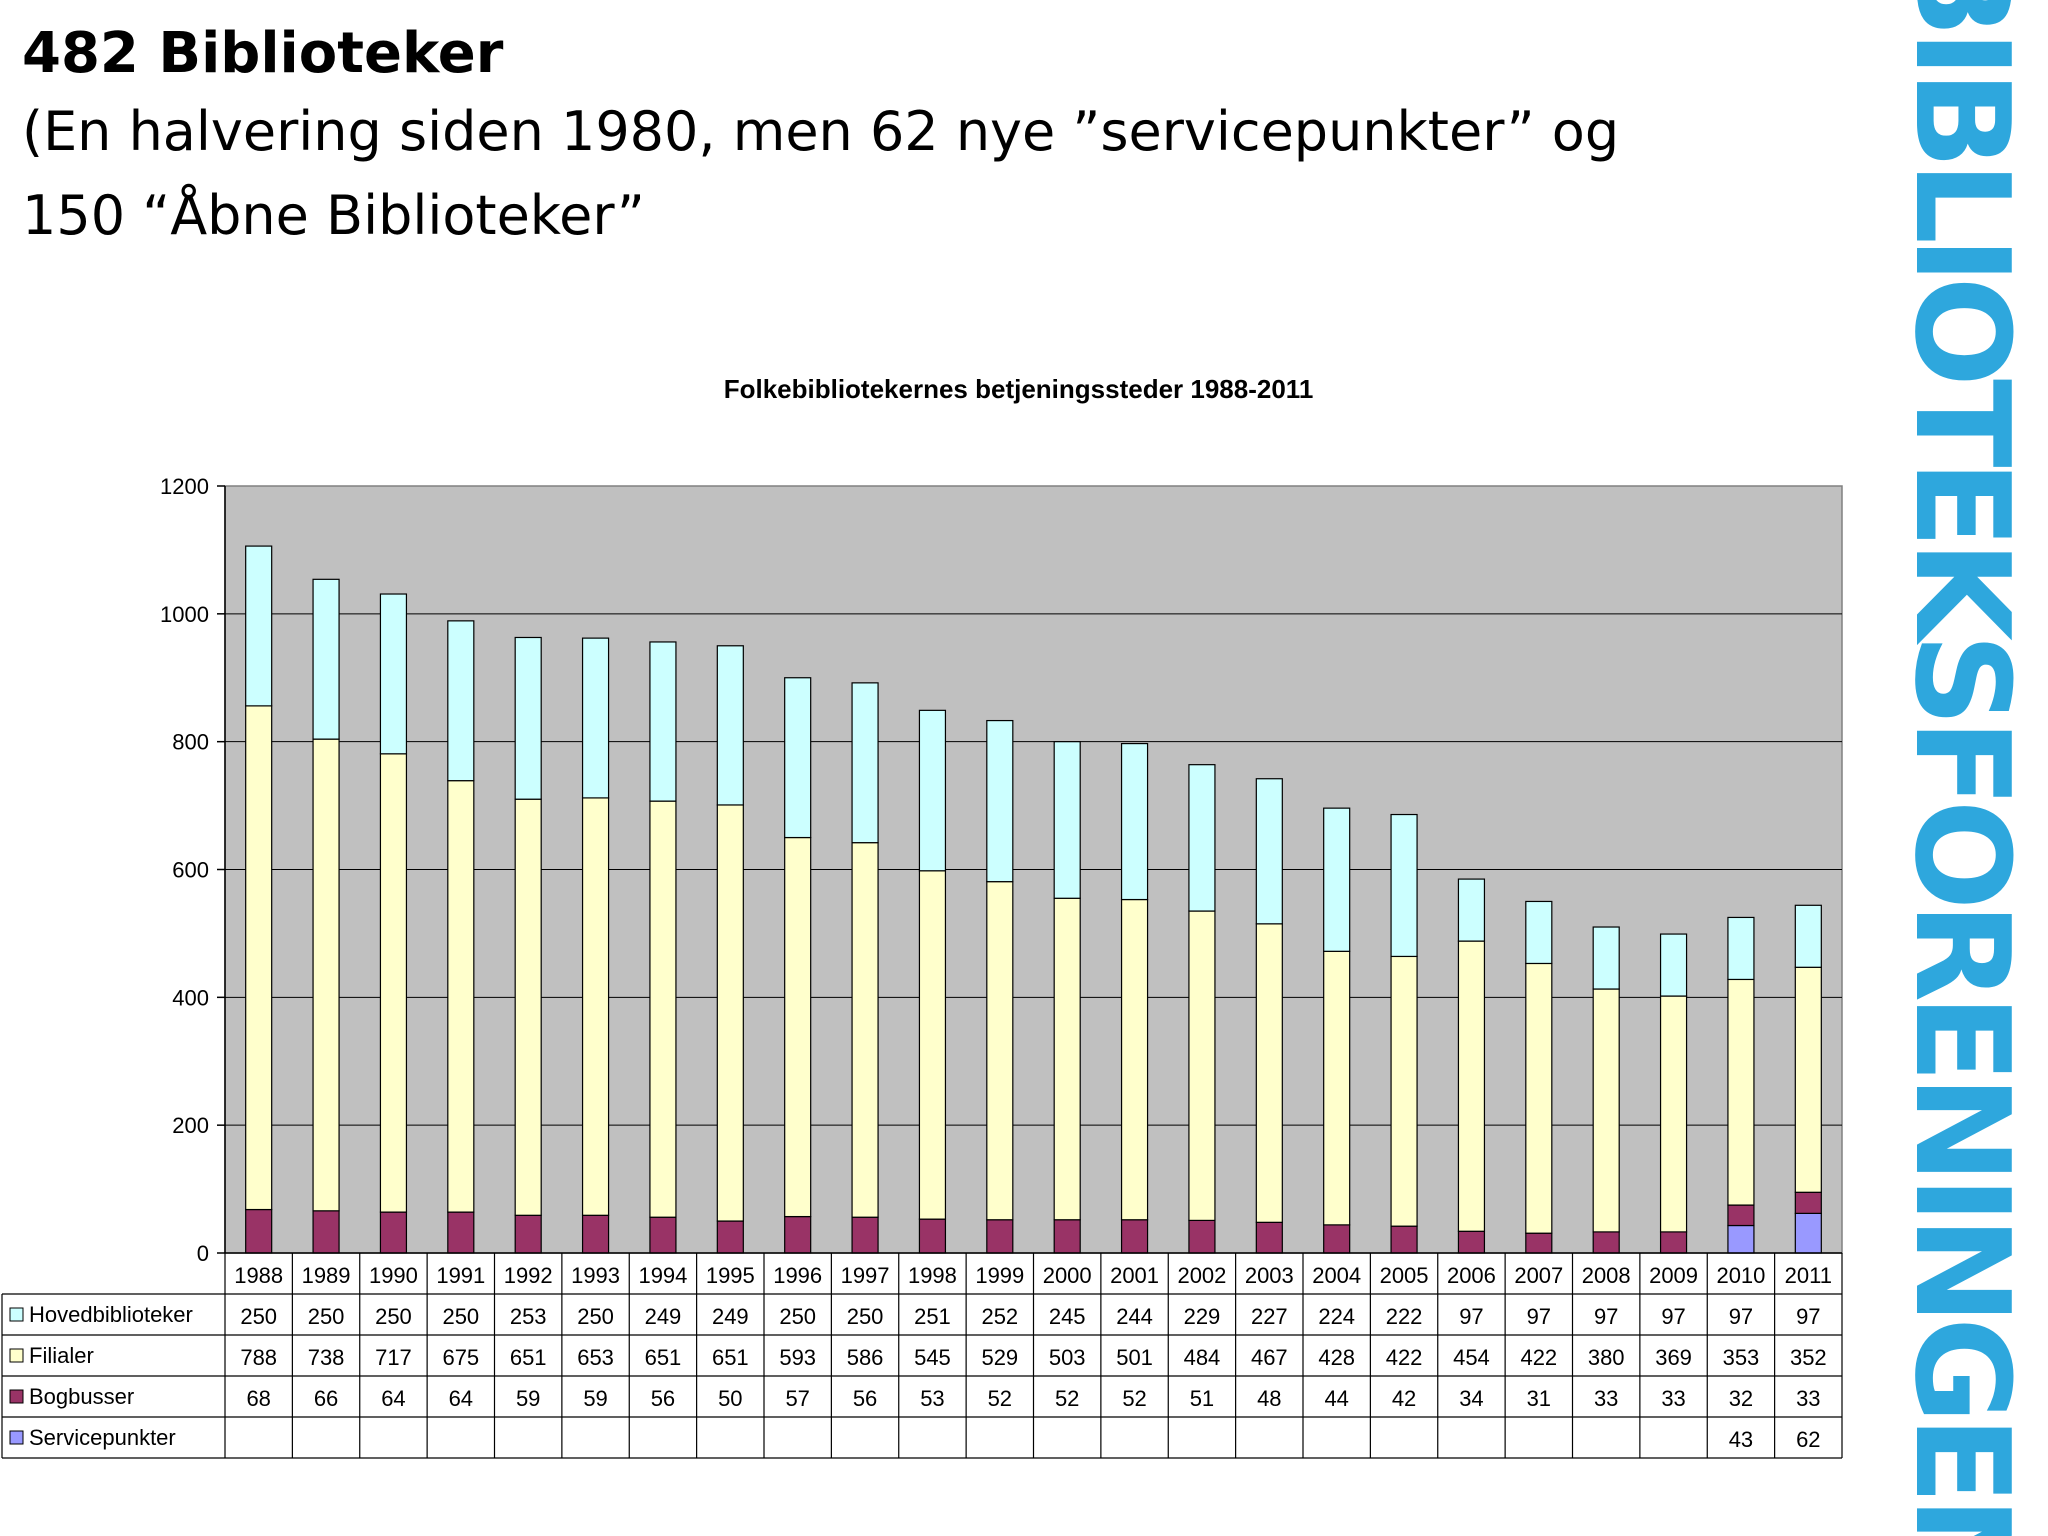 The image size is (2048, 1536). Describe the element at coordinates (663, 721) in the screenshot. I see `bar-hovedbiblioteker-1994` at that location.